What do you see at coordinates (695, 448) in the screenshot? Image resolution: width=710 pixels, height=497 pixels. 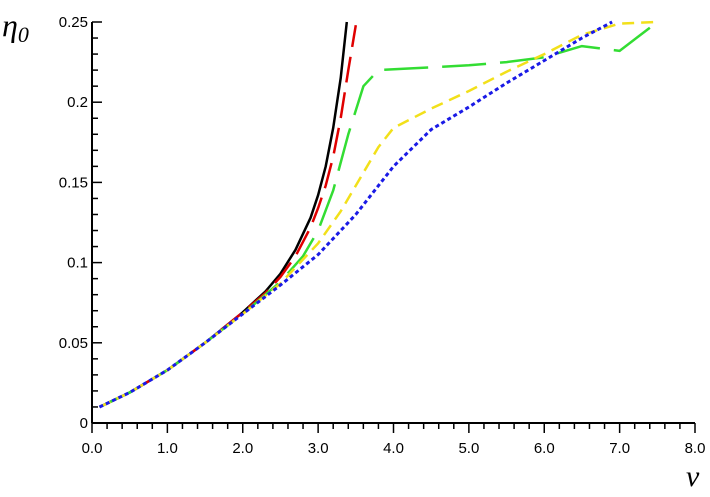 I see `x-tick-label: 8.0` at bounding box center [695, 448].